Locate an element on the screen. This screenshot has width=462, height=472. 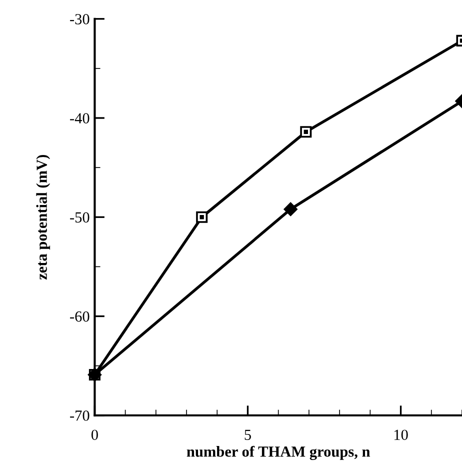
y-tick-label: -40 is located at coordinates (80, 118).